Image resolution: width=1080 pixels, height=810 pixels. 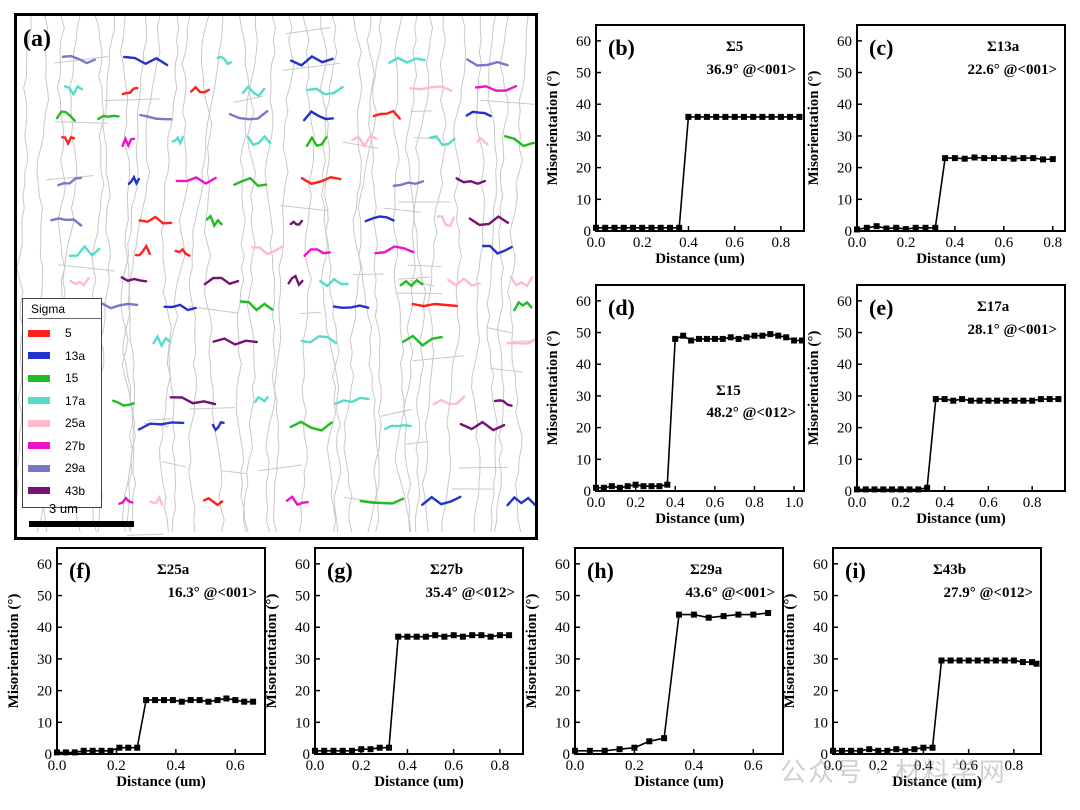 I want to click on legend-item-5: 5, so click(x=50, y=333).